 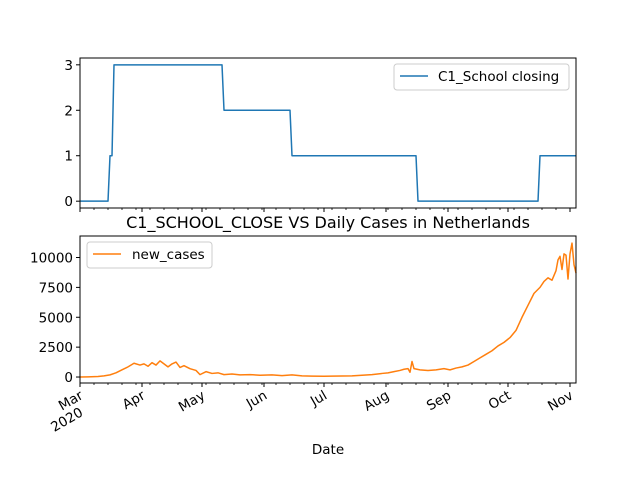 I want to click on top-legend-box, so click(x=481, y=77).